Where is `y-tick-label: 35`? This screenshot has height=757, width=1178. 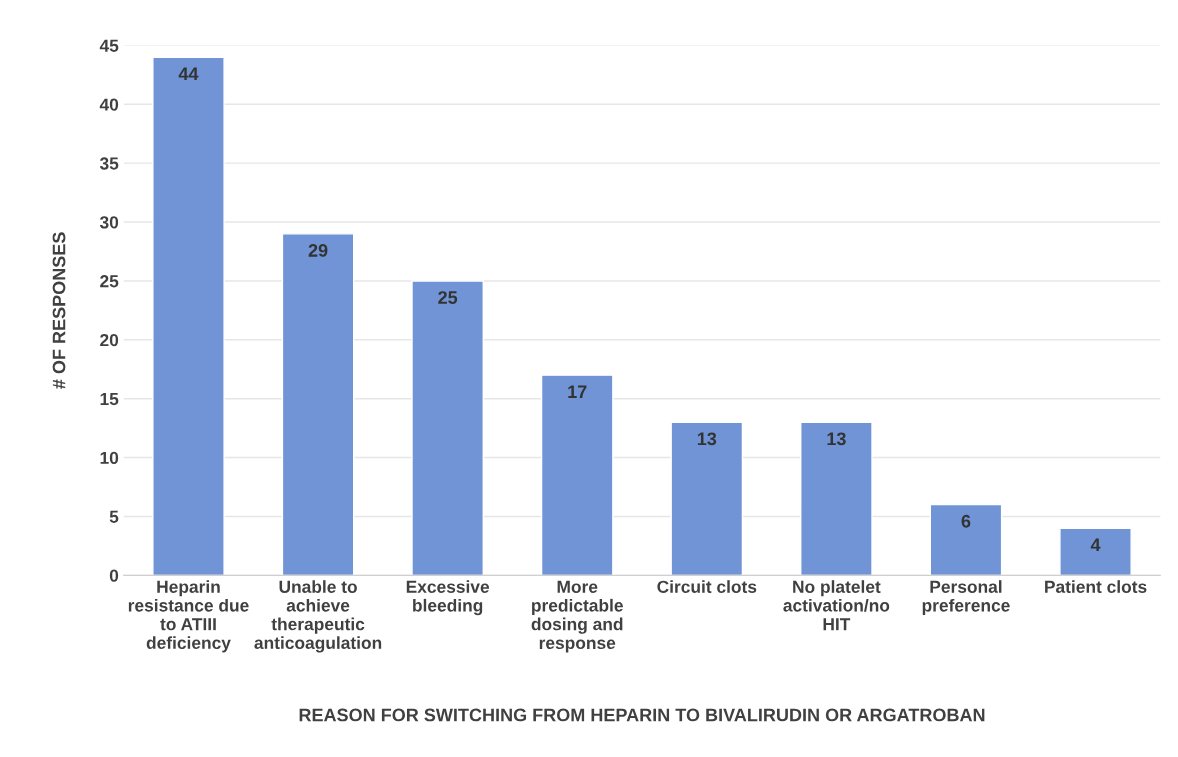
y-tick-label: 35 is located at coordinates (109, 163).